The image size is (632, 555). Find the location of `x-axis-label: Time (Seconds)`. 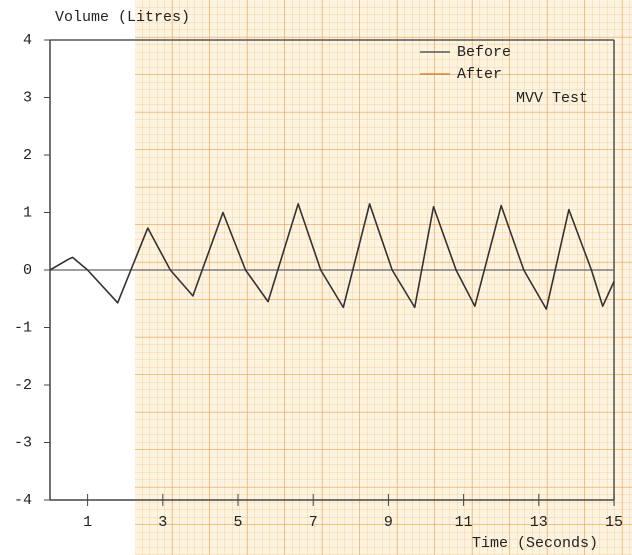

x-axis-label: Time (Seconds) is located at coordinates (535, 543).